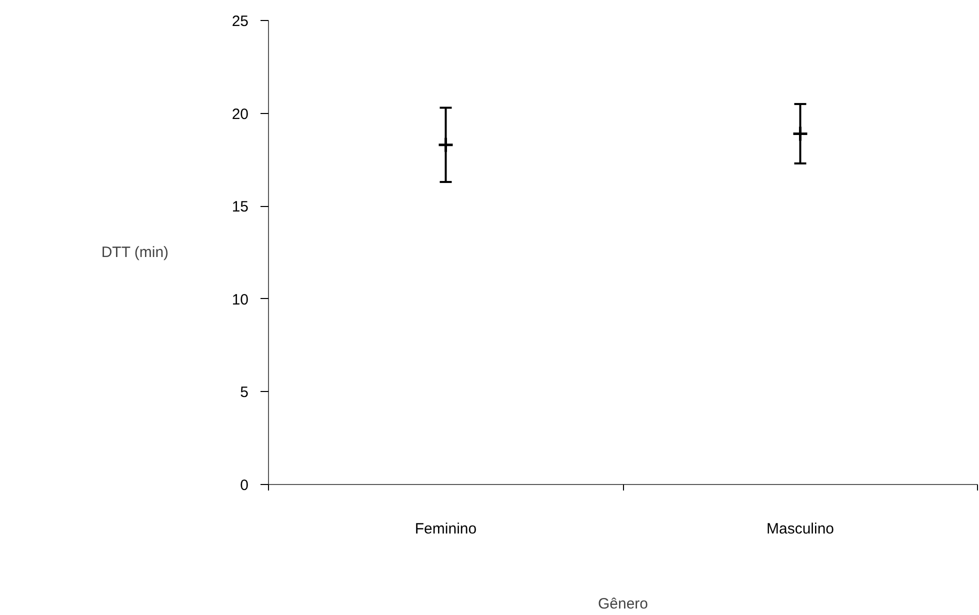 The height and width of the screenshot is (615, 979). I want to click on x-tick-label: Feminino, so click(445, 529).